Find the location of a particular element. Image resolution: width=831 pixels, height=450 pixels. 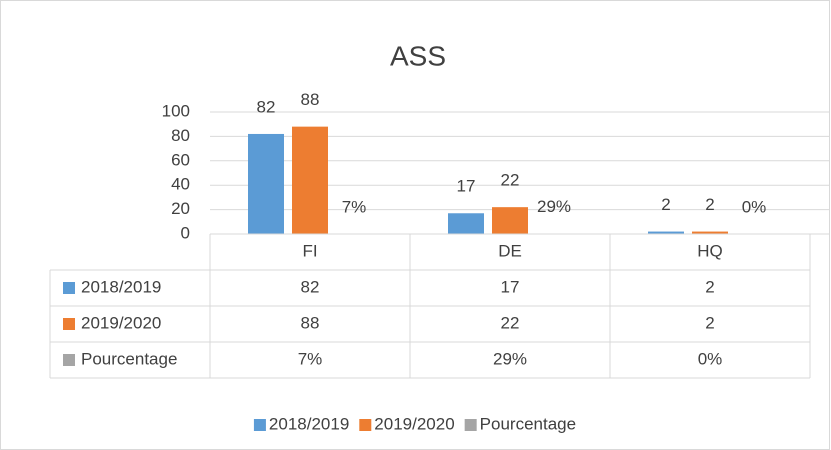

data-label: 82 is located at coordinates (266, 106).